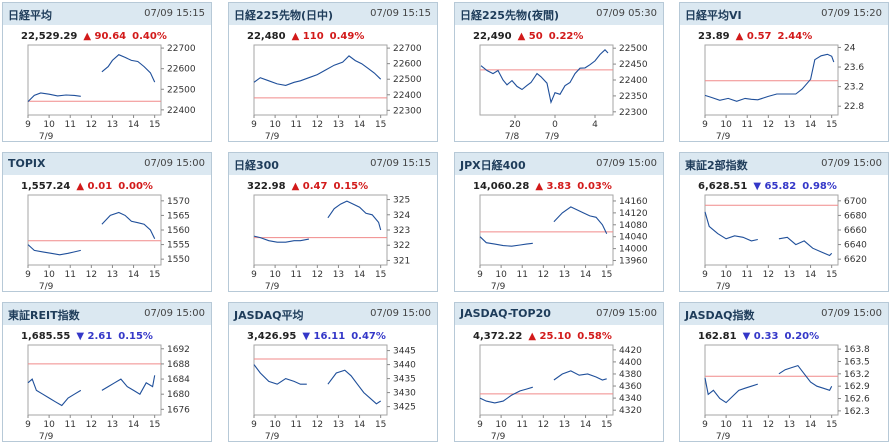 Image resolution: width=889 pixels, height=447 pixels. I want to click on y-tick-label: 14120, so click(633, 214).